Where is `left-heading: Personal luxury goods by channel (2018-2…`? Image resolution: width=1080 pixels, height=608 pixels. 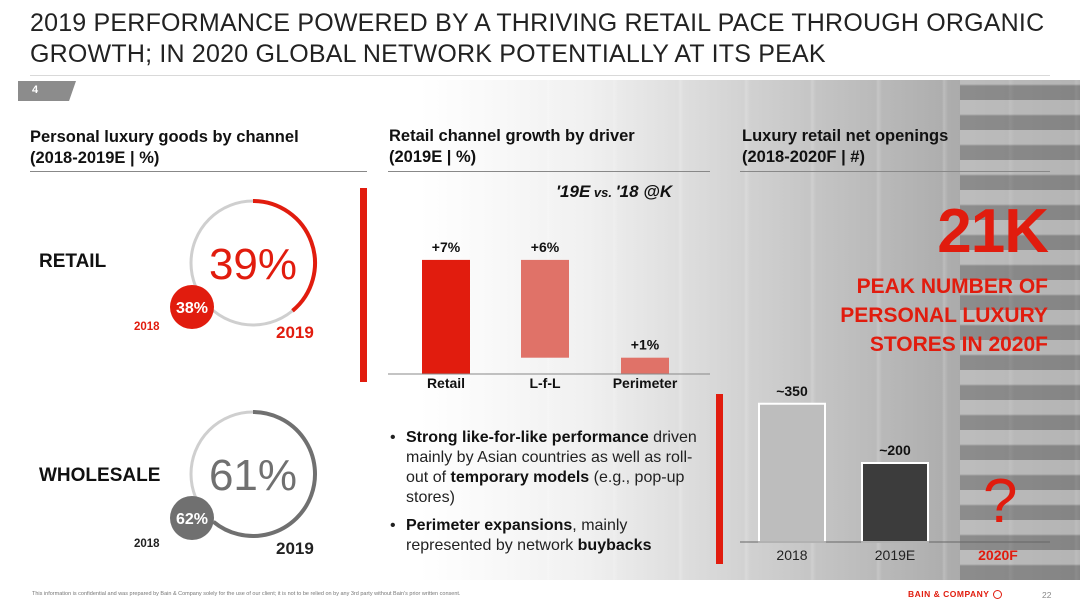
left-heading: Personal luxury goods by channel (2018-2… is located at coordinates (164, 148).